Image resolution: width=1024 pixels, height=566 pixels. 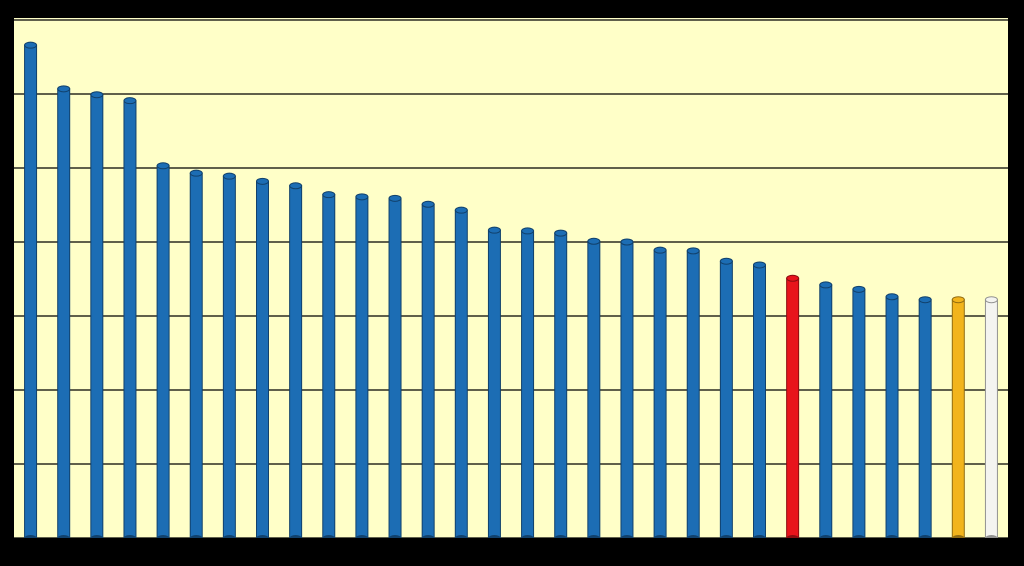 What do you see at coordinates (511, 542) in the screenshot?
I see `floor` at bounding box center [511, 542].